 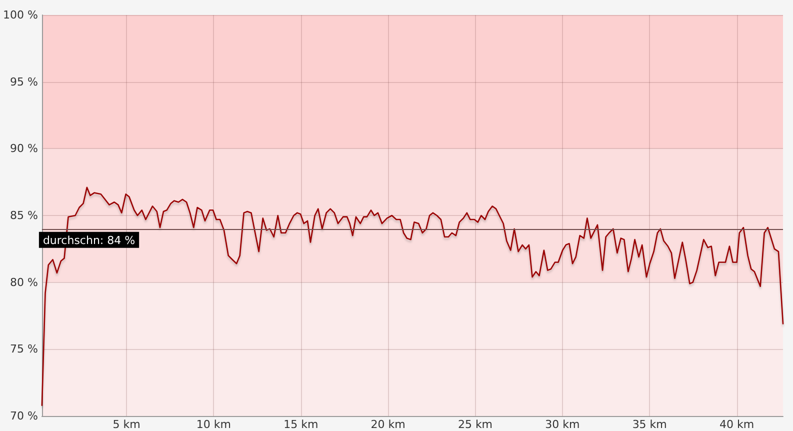 I want to click on y-tick-label: 95 %, so click(x=24, y=81).